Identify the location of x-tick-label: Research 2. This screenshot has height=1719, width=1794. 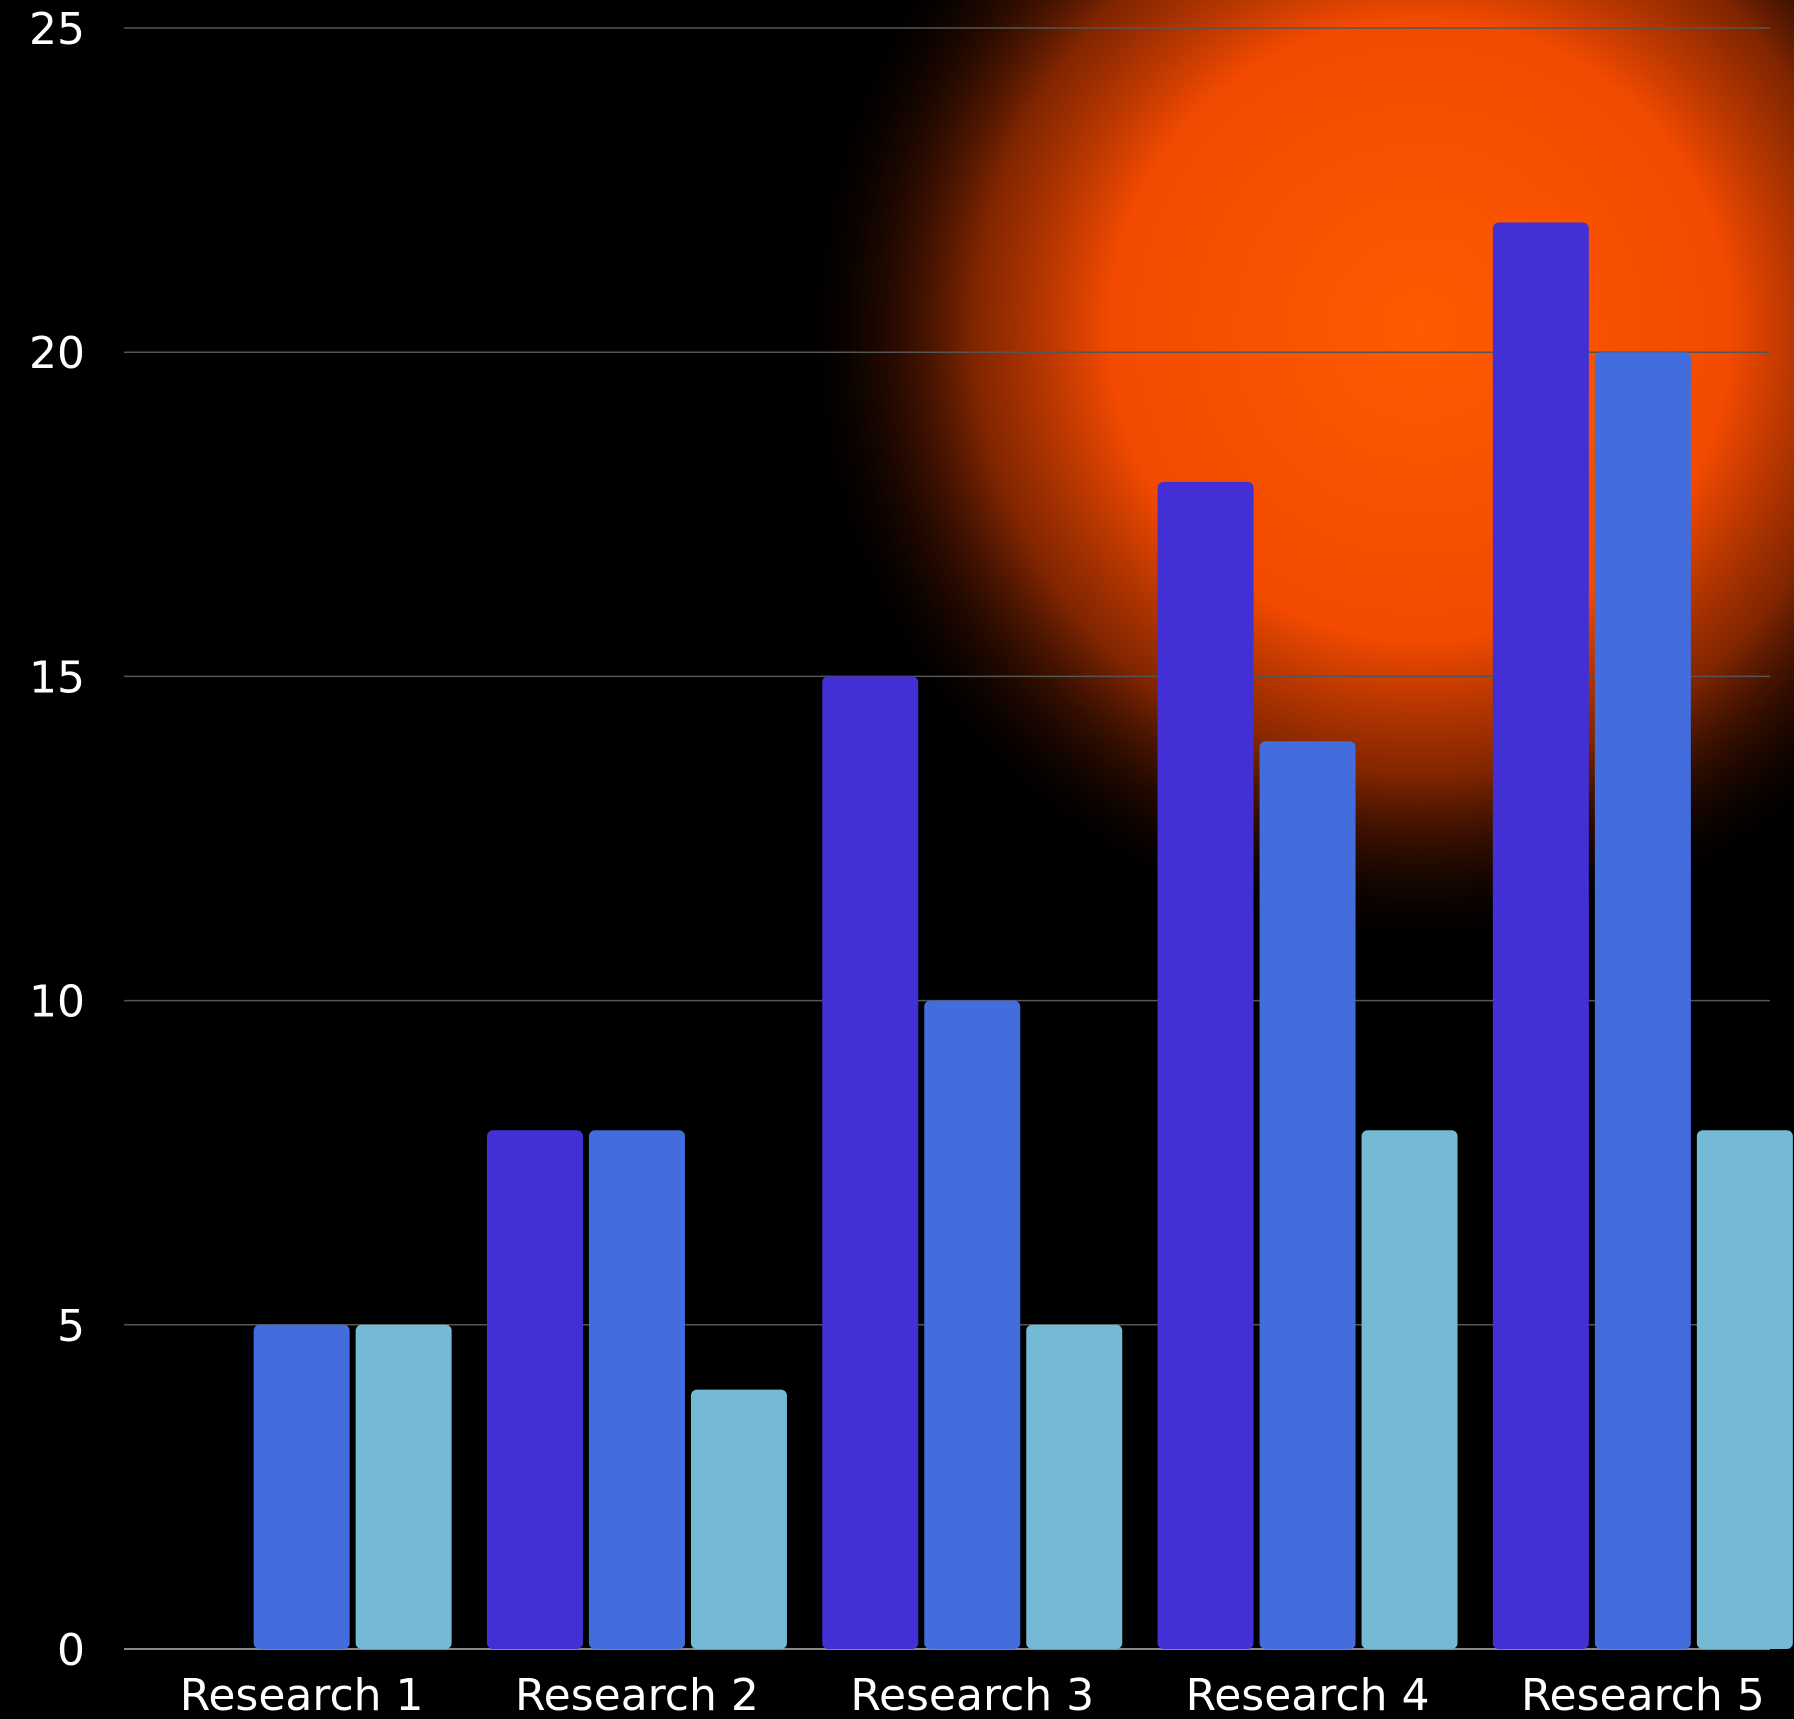
(637, 1694).